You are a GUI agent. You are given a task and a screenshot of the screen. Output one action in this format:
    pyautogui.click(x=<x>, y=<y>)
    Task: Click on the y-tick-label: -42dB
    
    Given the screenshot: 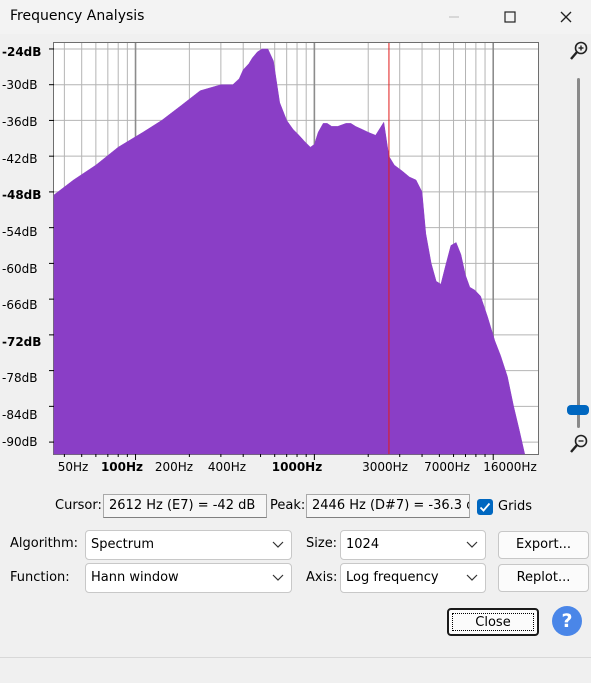 What is the action you would take?
    pyautogui.click(x=20, y=159)
    